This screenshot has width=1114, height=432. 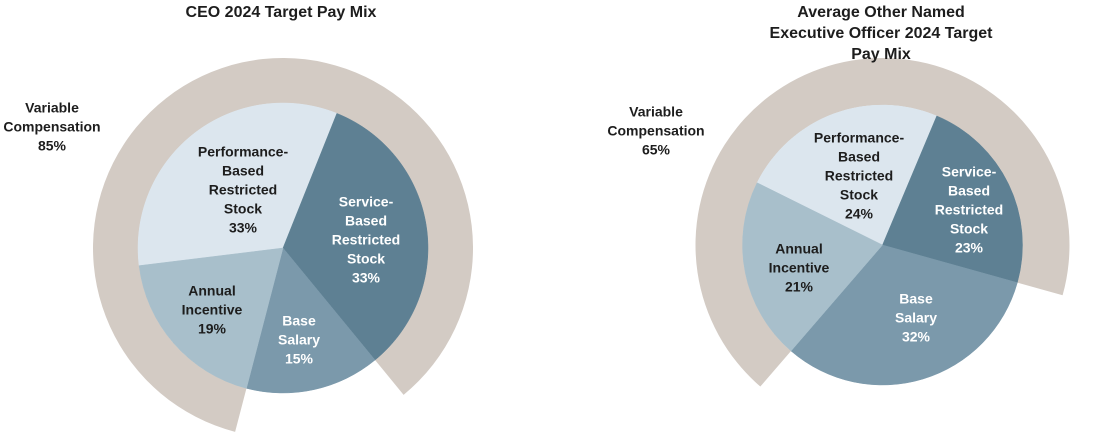 I want to click on label-base-salary: Base Salary 15%, so click(x=299, y=339).